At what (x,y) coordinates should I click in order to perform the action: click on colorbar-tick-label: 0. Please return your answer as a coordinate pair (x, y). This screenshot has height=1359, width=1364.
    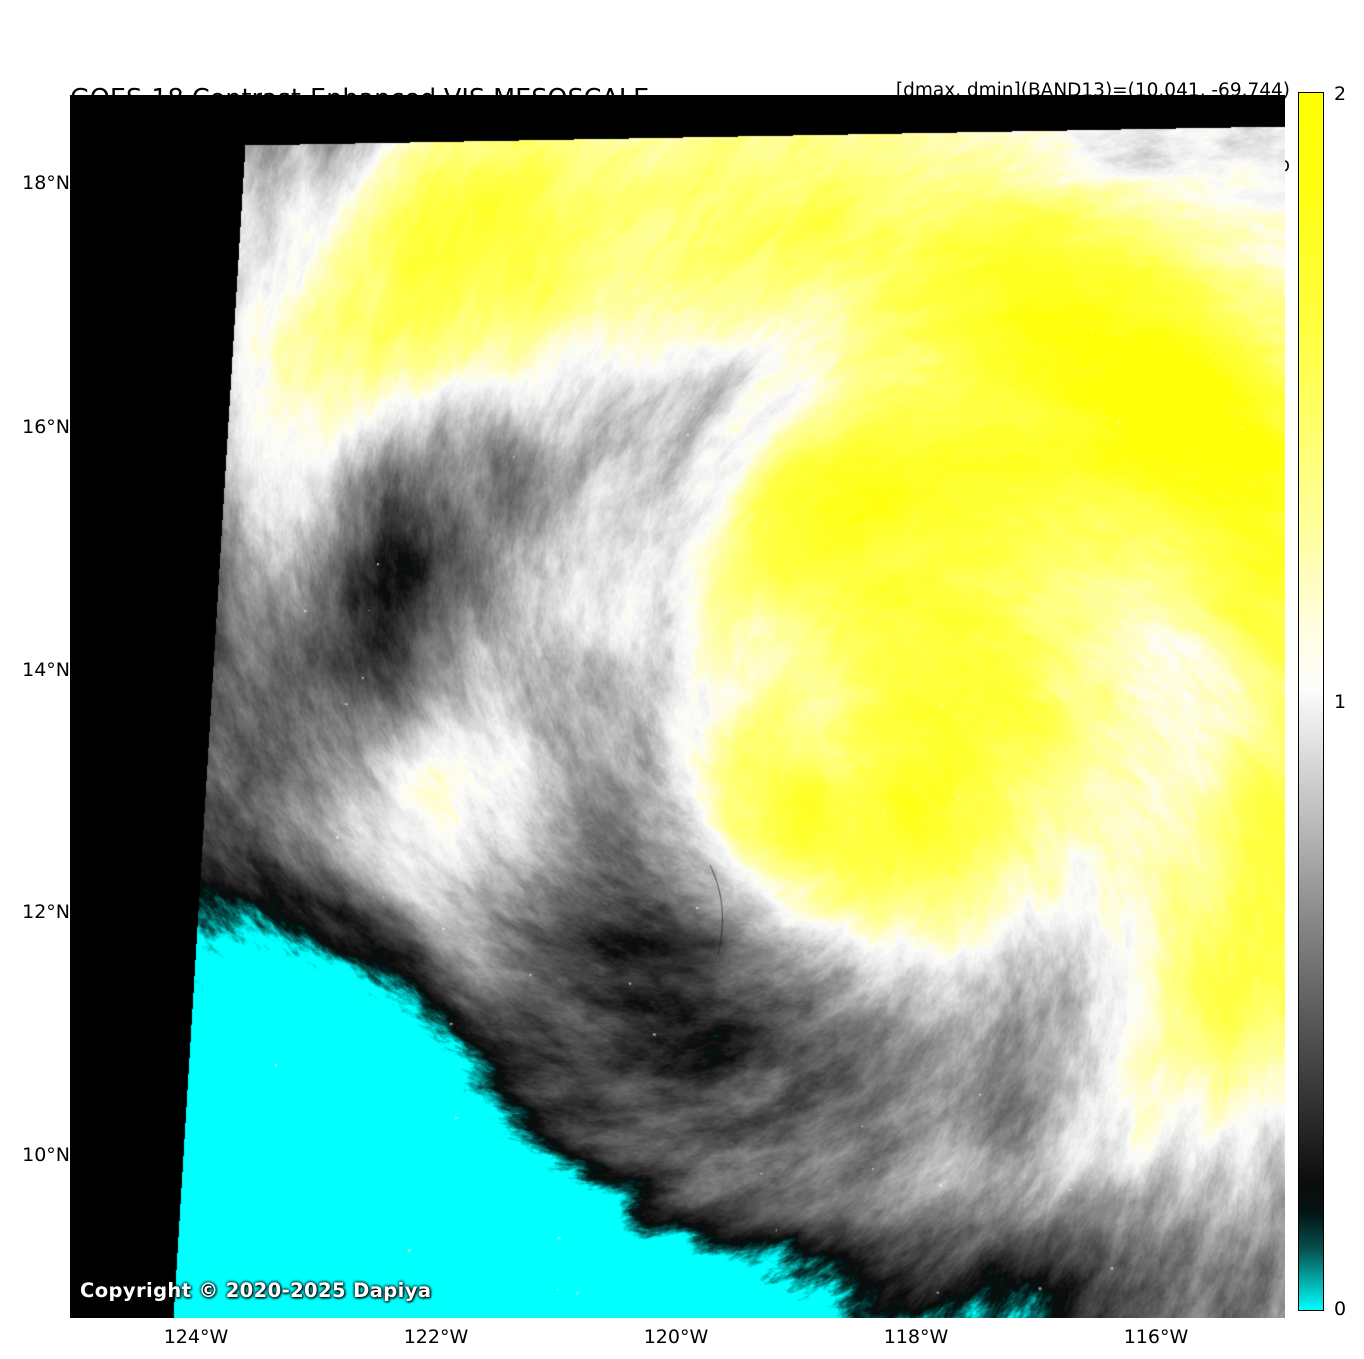
    Looking at the image, I should click on (1340, 1309).